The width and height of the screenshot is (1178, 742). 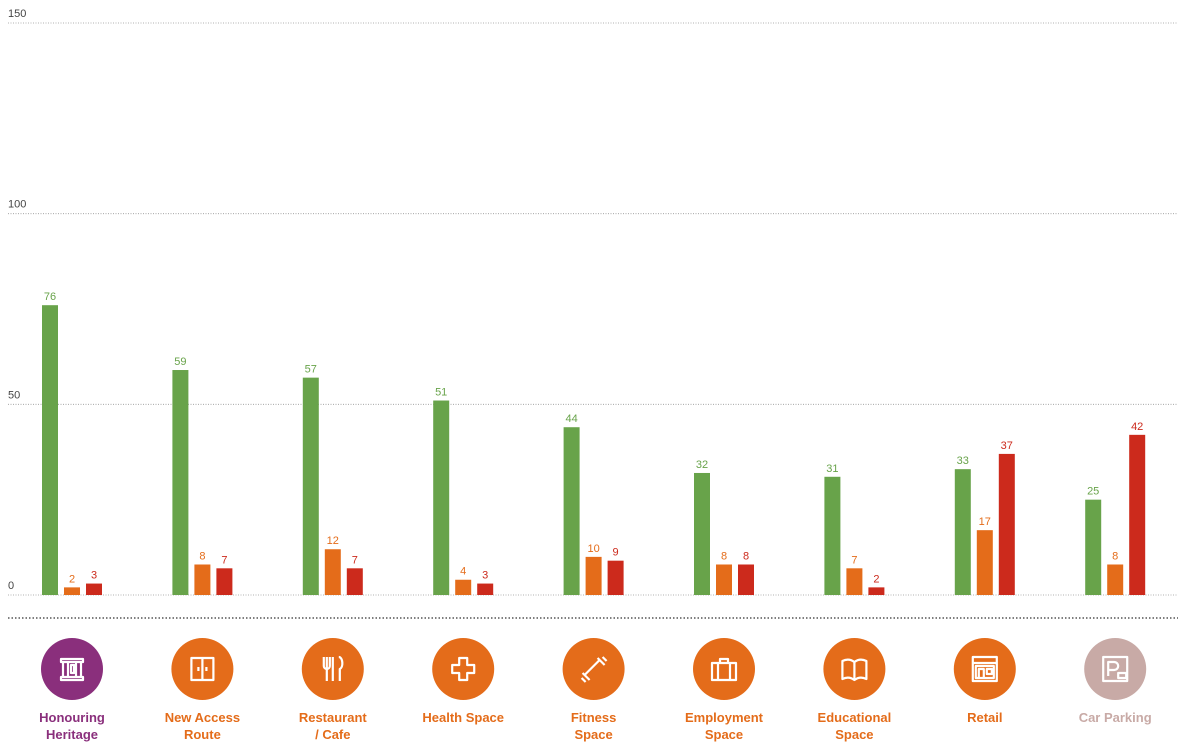 I want to click on value-label: 59, so click(x=180, y=362).